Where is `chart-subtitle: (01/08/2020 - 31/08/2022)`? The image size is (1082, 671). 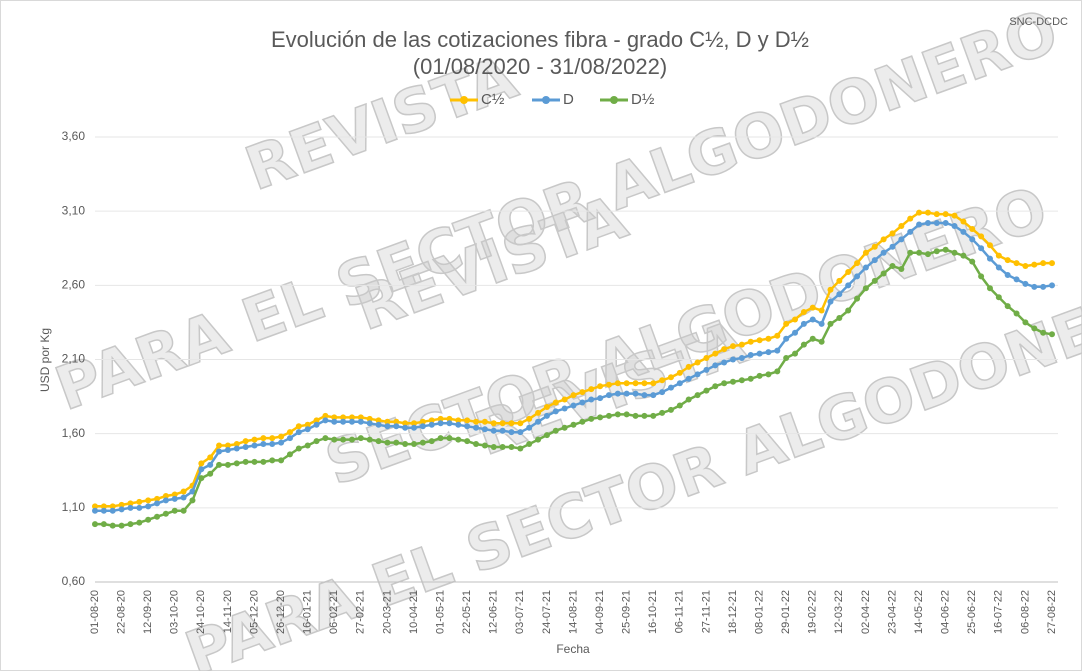 chart-subtitle: (01/08/2020 - 31/08/2022) is located at coordinates (540, 66).